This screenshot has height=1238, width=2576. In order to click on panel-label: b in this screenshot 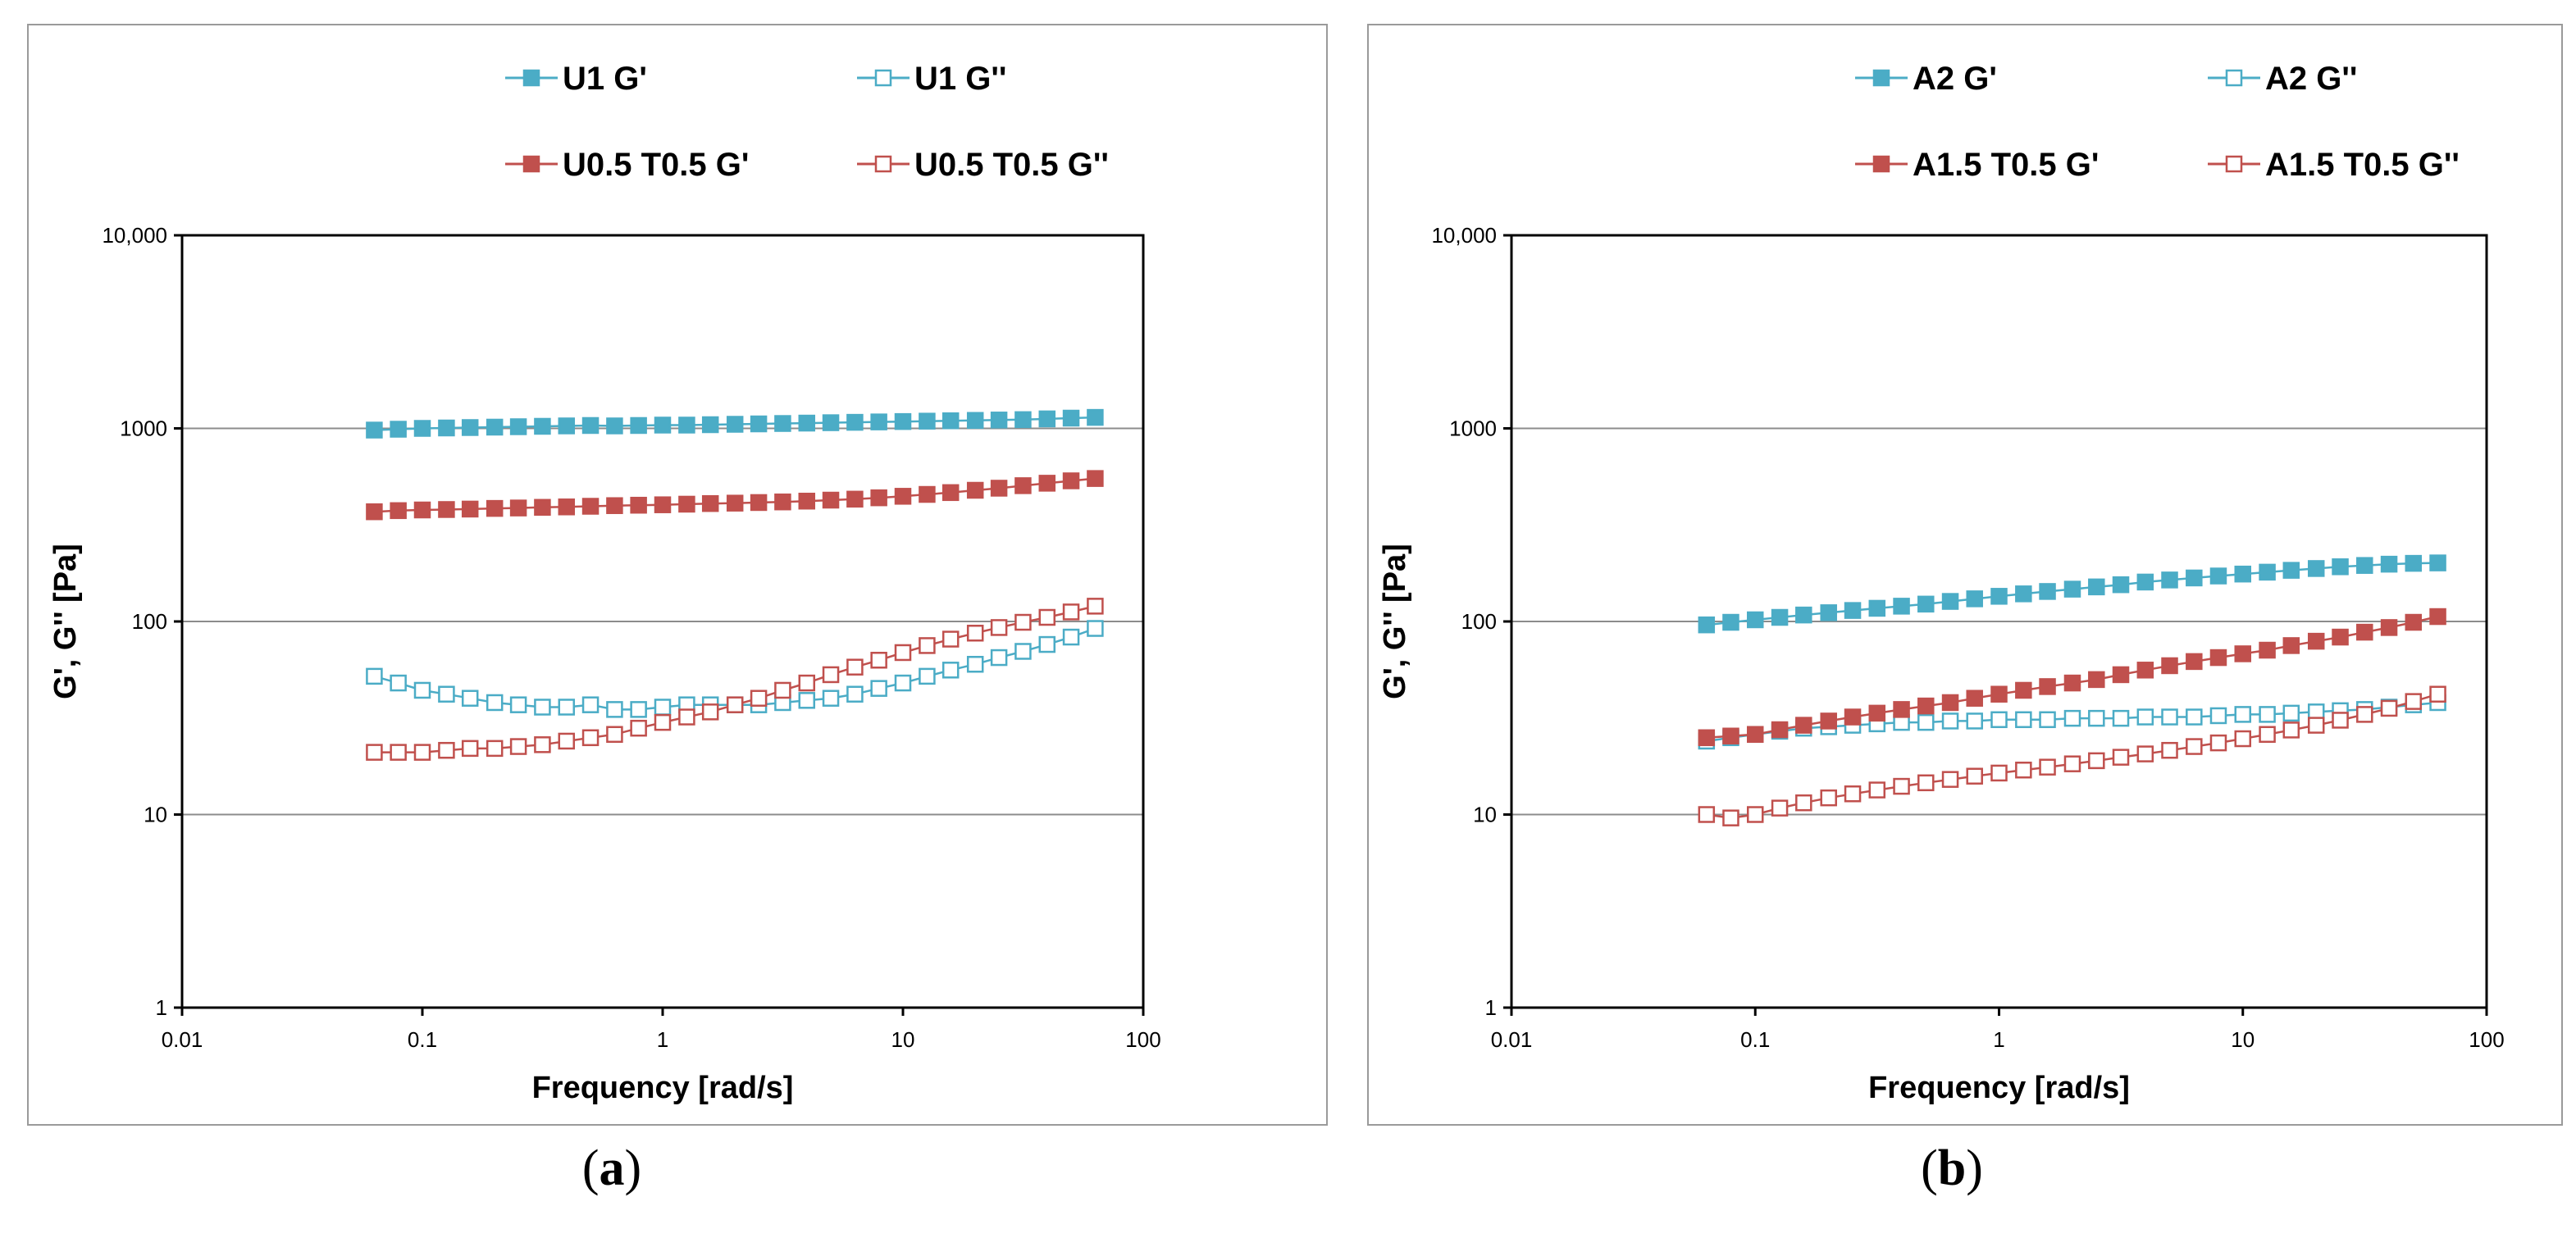, I will do `click(1952, 1168)`.